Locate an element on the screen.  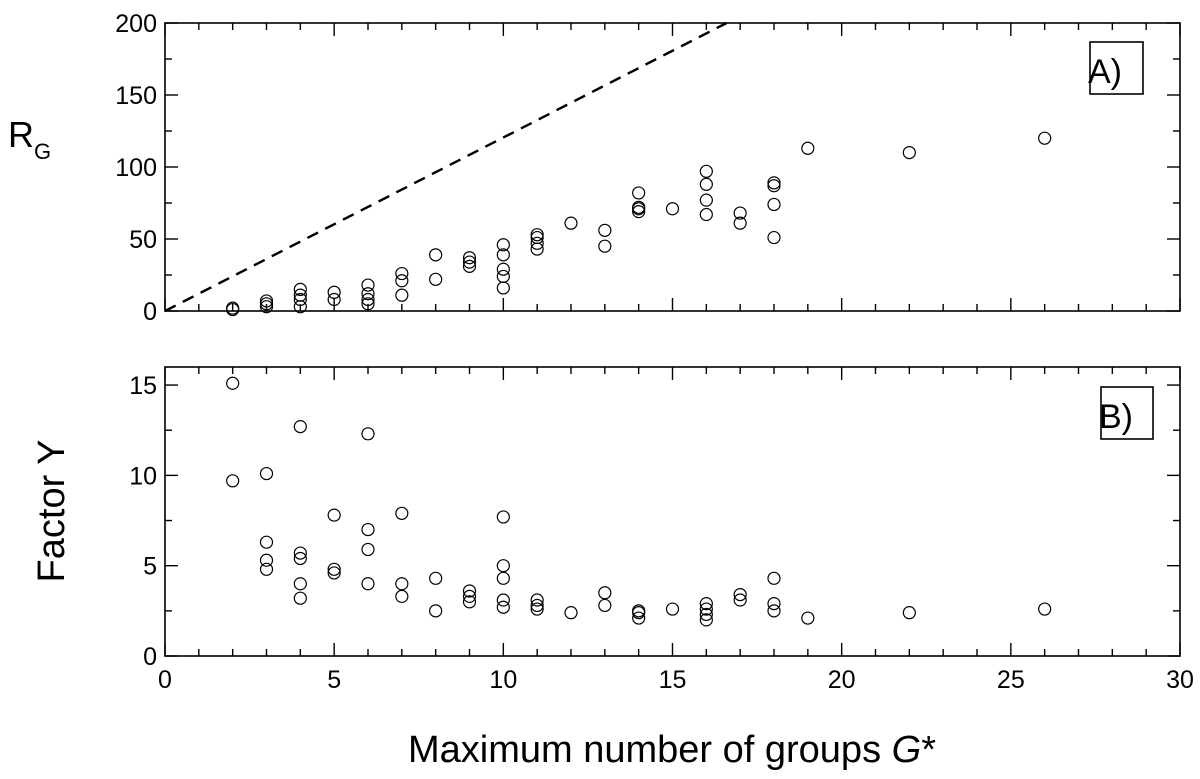
x-axis-label: Maximum number of groups G* is located at coordinates (672, 750).